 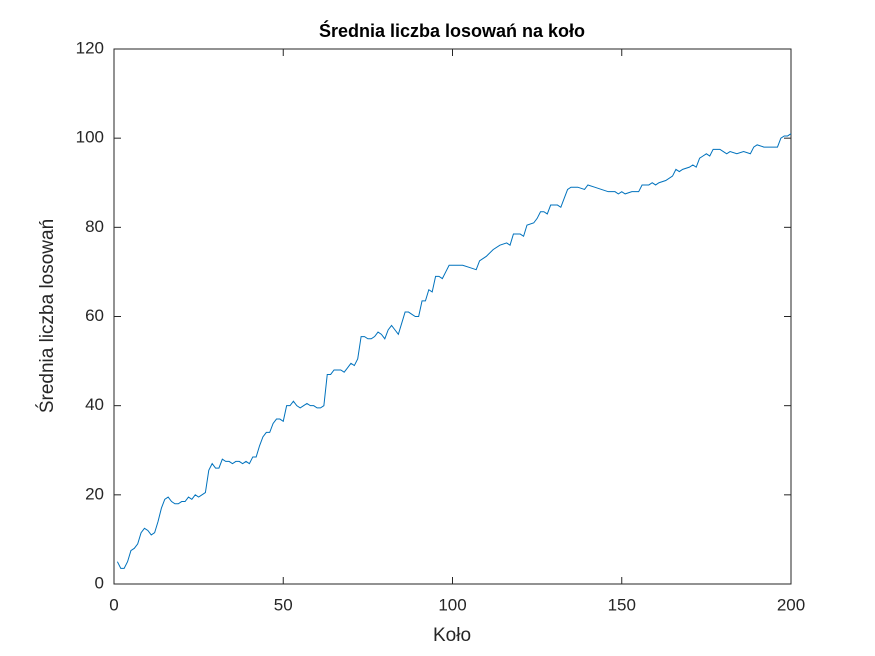 What do you see at coordinates (791, 604) in the screenshot?
I see `x-tick-label: 200` at bounding box center [791, 604].